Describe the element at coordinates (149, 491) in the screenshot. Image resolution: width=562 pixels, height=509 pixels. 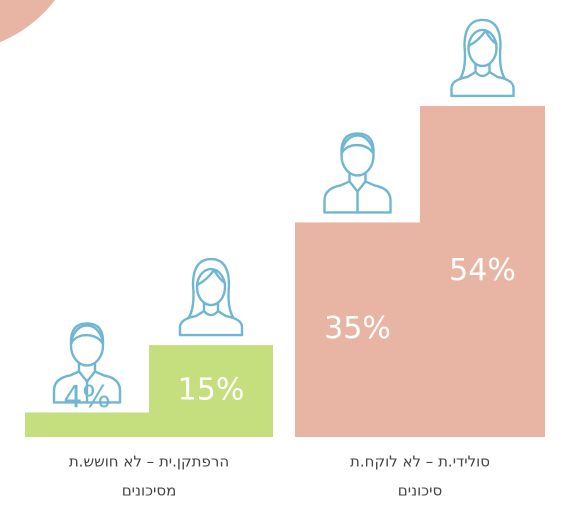
I see `category-label: מסיכונים` at that location.